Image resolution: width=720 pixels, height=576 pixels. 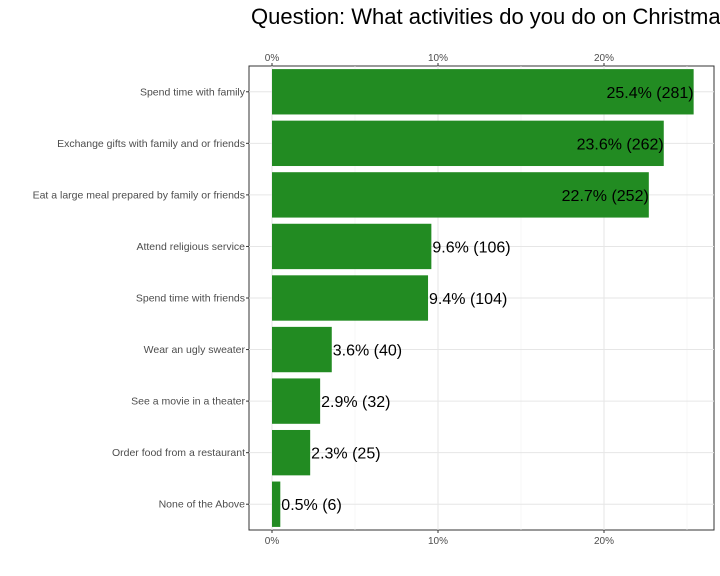 I want to click on category-label: Spend time with family, so click(x=193, y=92).